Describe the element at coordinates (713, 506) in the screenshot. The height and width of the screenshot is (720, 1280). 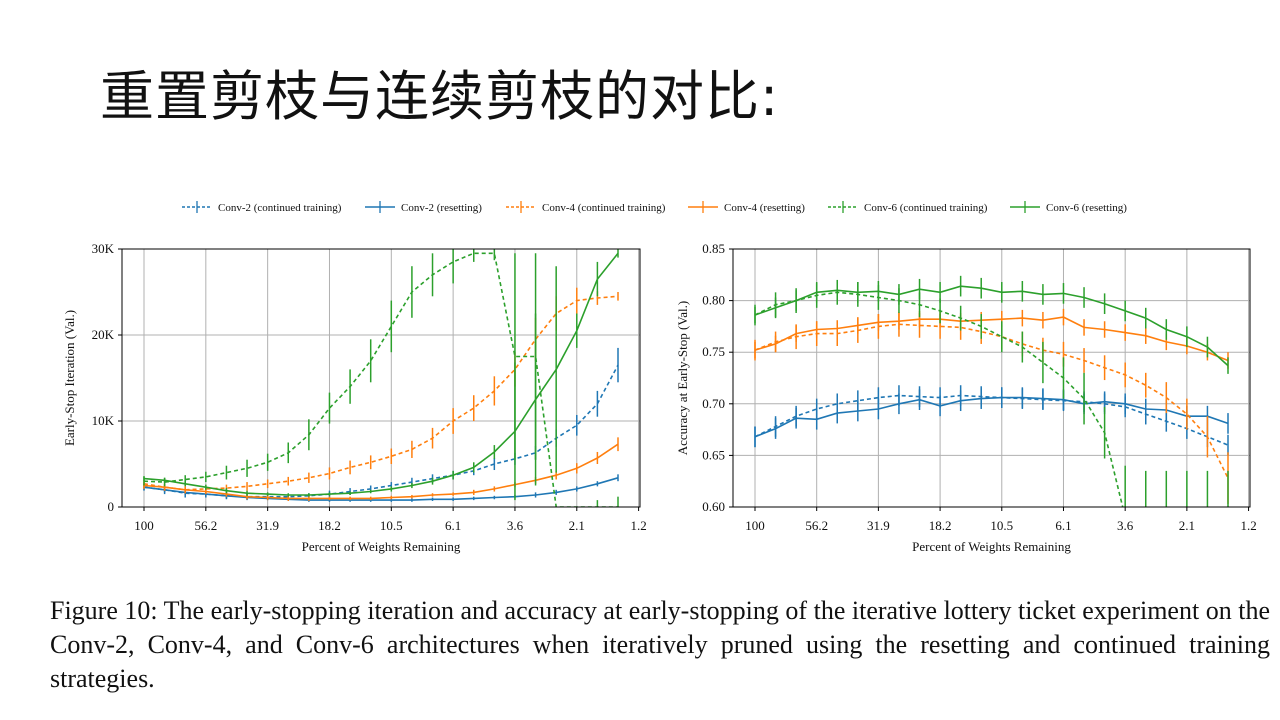
I see `y-tick-label: 0.60` at that location.